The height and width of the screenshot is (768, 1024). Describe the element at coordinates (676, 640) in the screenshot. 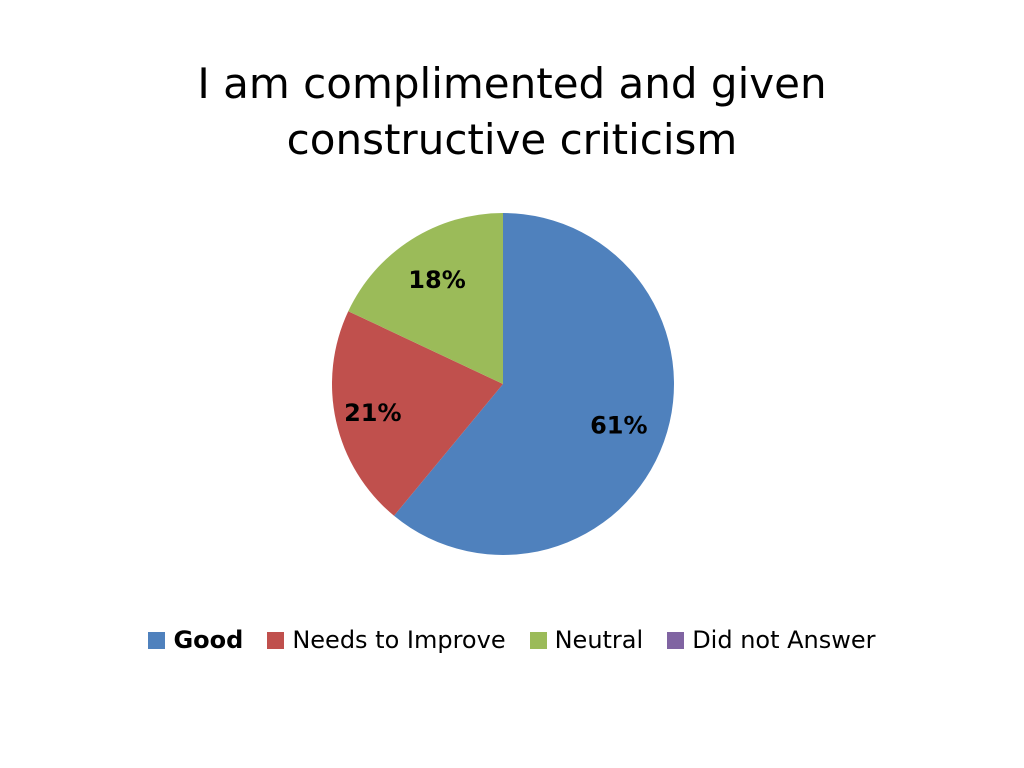

I see `legend-swatch-did-not-answer` at that location.